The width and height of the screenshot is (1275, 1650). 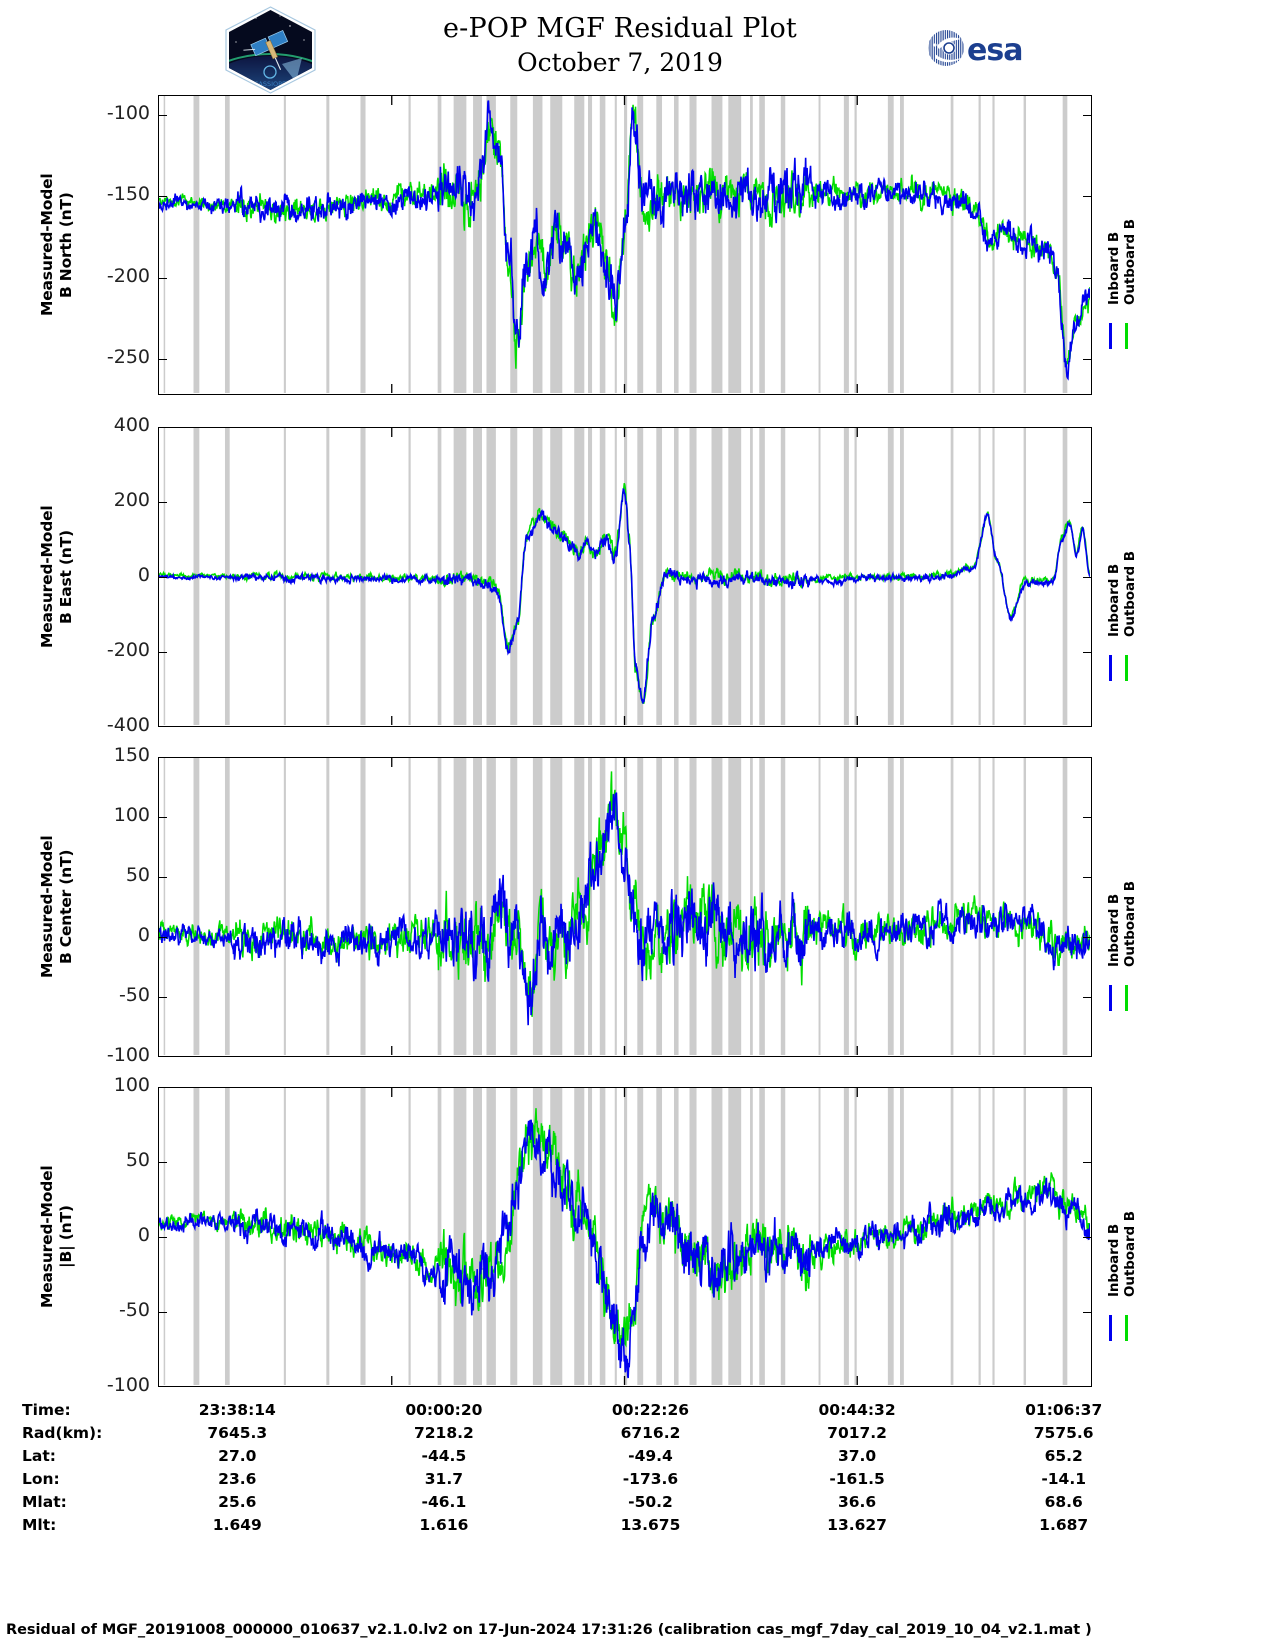 What do you see at coordinates (39, 1455) in the screenshot?
I see `row-label-lat: Lat:` at bounding box center [39, 1455].